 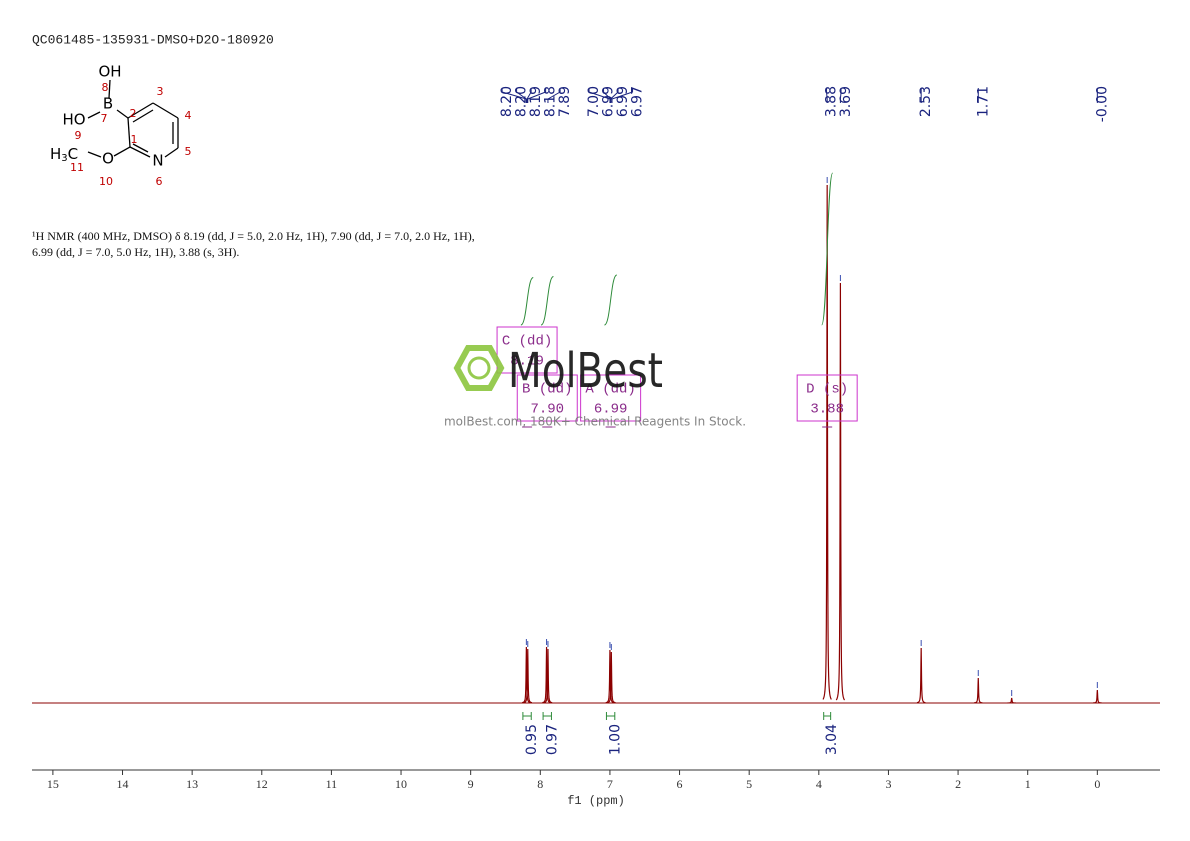 I want to click on atom-number: 9, so click(x=78, y=135).